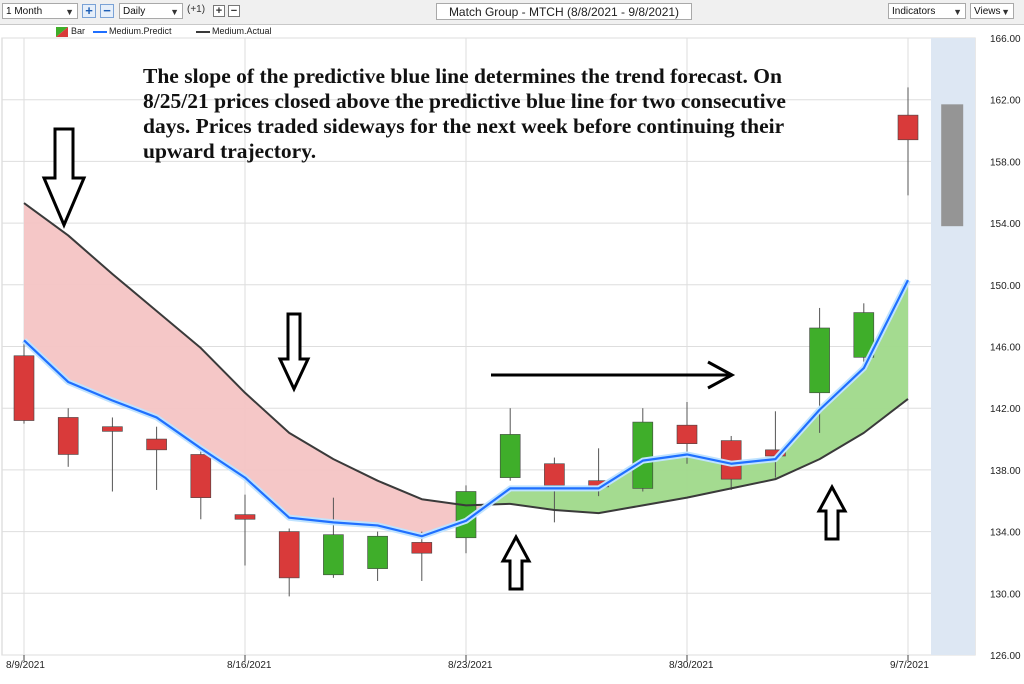  Describe the element at coordinates (1005, 594) in the screenshot. I see `y-tick-label: 130.00` at that location.